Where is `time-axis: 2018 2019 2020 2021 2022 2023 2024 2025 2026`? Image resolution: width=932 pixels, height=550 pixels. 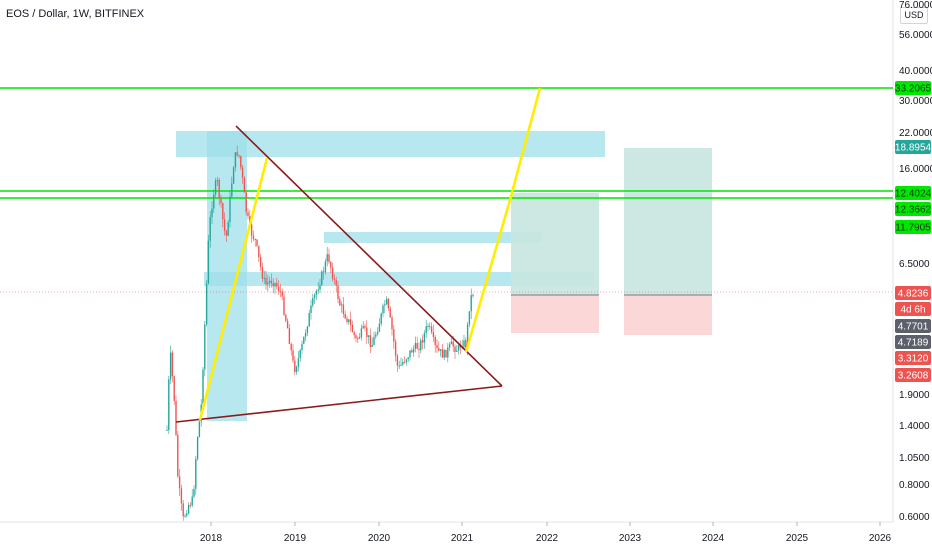
time-axis: 2018 2019 2020 2021 2022 2023 2024 2025 2026 is located at coordinates (546, 533).